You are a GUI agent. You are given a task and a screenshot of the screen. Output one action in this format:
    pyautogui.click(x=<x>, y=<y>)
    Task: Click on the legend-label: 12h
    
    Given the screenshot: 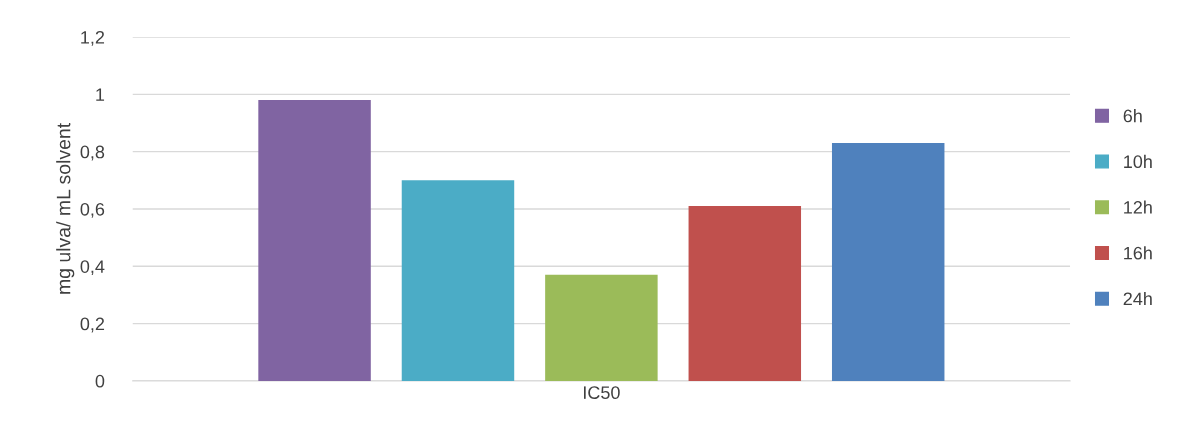 What is the action you would take?
    pyautogui.click(x=1138, y=207)
    